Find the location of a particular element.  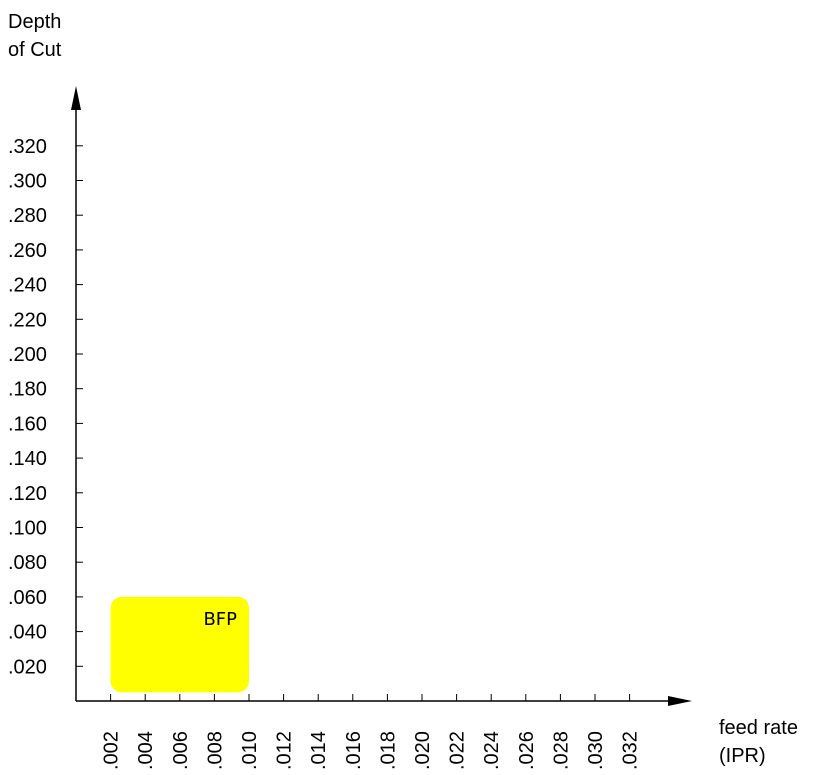

x-tick-label: .006 is located at coordinates (181, 750).